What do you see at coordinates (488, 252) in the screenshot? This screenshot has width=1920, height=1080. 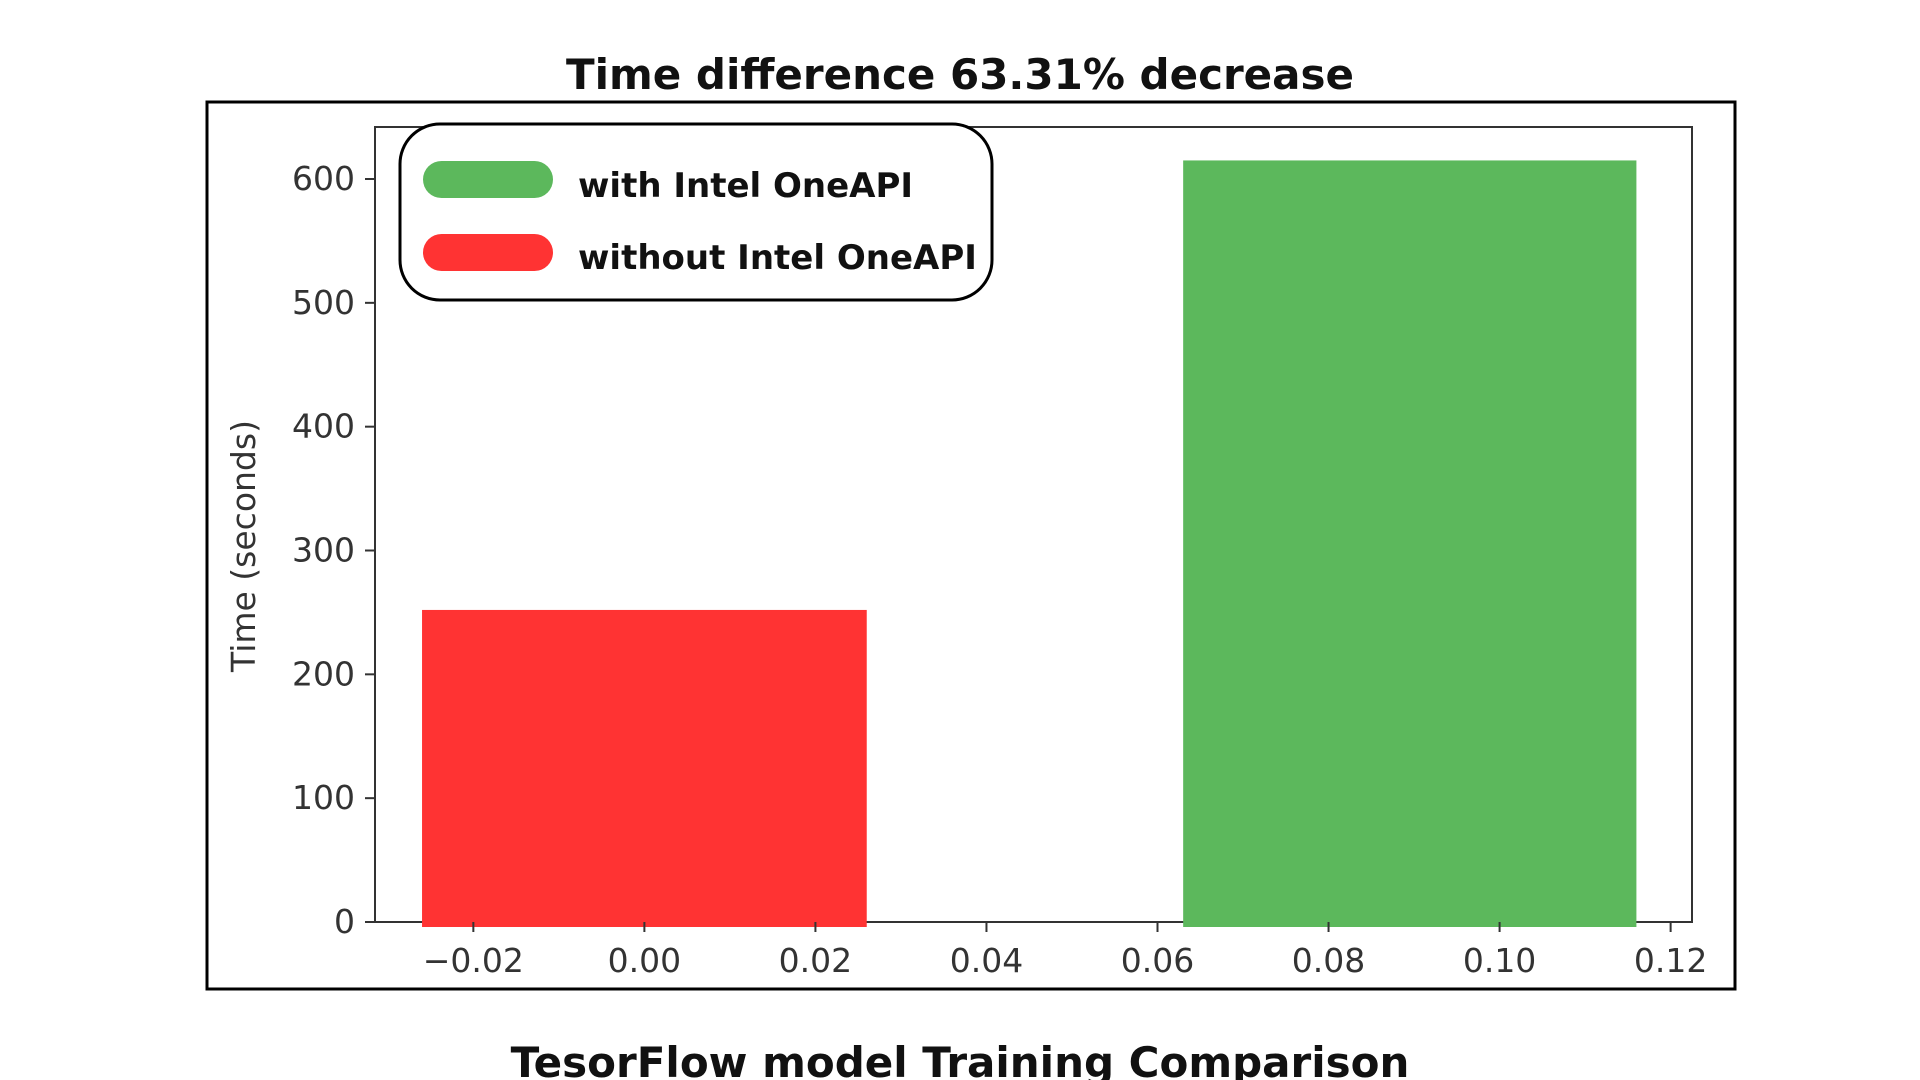 I see `legend-swatch-without-oneapi` at bounding box center [488, 252].